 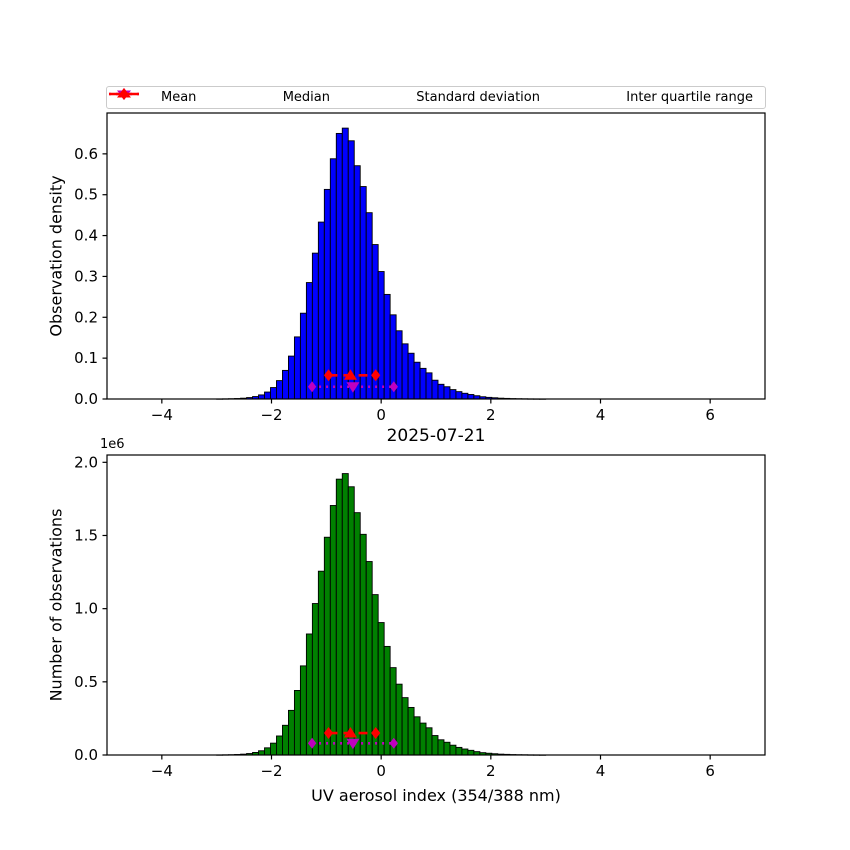 What do you see at coordinates (86, 317) in the screenshot?
I see `y-tick-label: 0.2` at bounding box center [86, 317].